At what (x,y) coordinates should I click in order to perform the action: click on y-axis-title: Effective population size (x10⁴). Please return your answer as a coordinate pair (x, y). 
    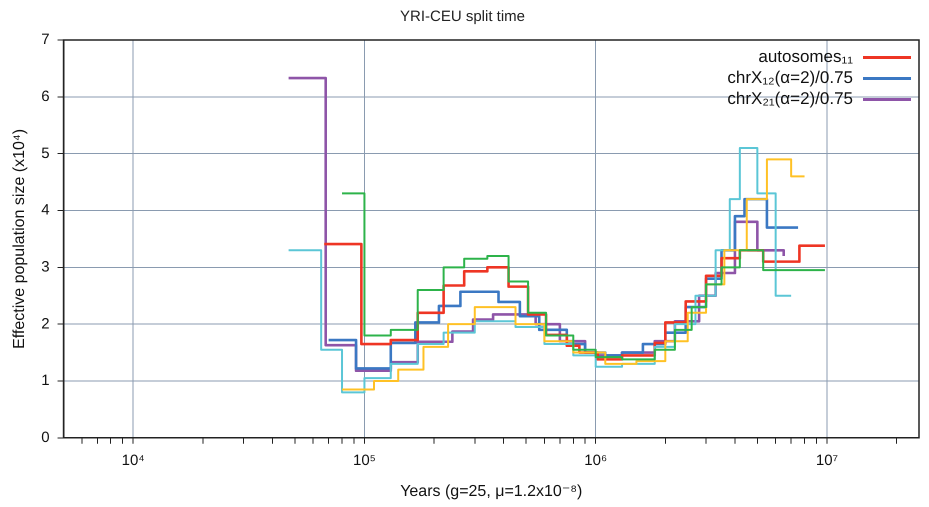
    Looking at the image, I should click on (19, 238).